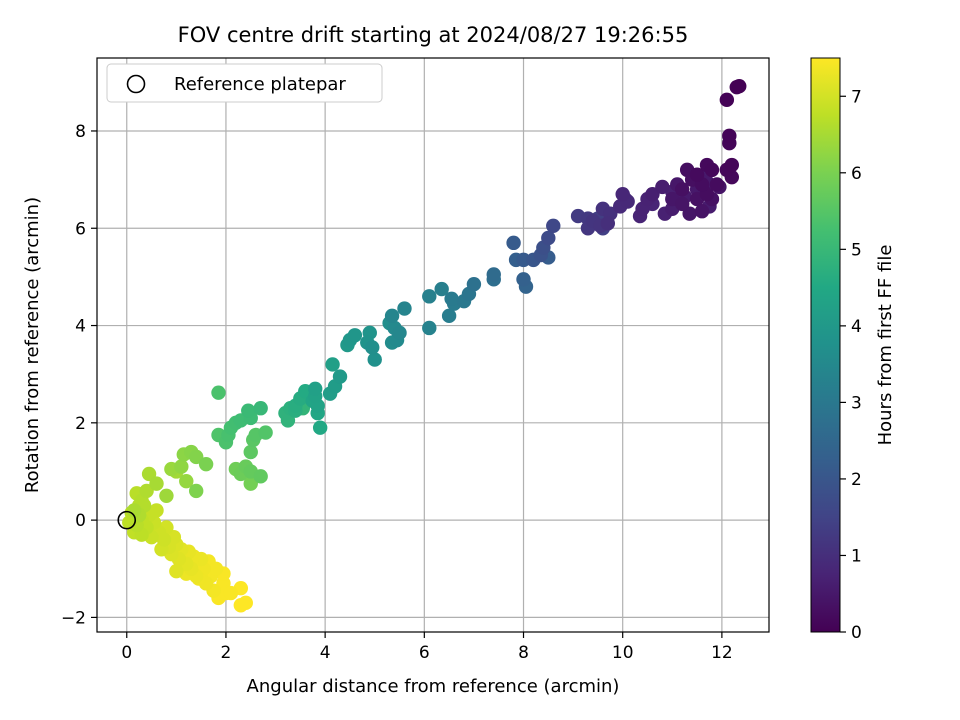 This screenshot has height=720, width=960. What do you see at coordinates (80, 521) in the screenshot?
I see `y-tick-label: 0` at bounding box center [80, 521].